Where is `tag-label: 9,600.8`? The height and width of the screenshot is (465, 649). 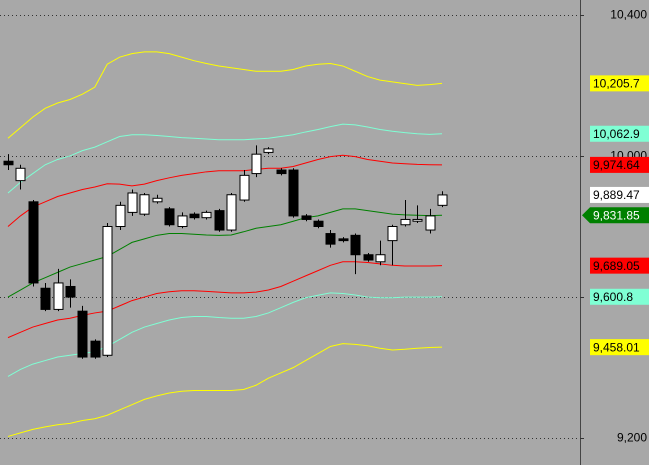 tag-label: 9,600.8 is located at coordinates (613, 297).